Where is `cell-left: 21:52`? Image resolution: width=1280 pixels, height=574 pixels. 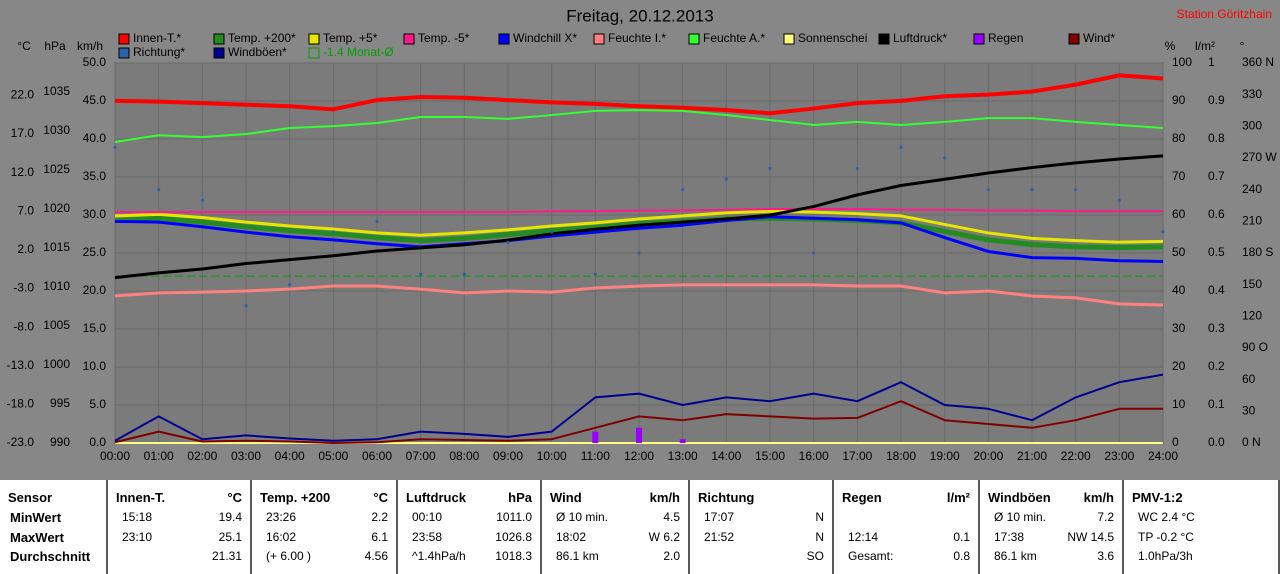 cell-left: 21:52 is located at coordinates (719, 536).